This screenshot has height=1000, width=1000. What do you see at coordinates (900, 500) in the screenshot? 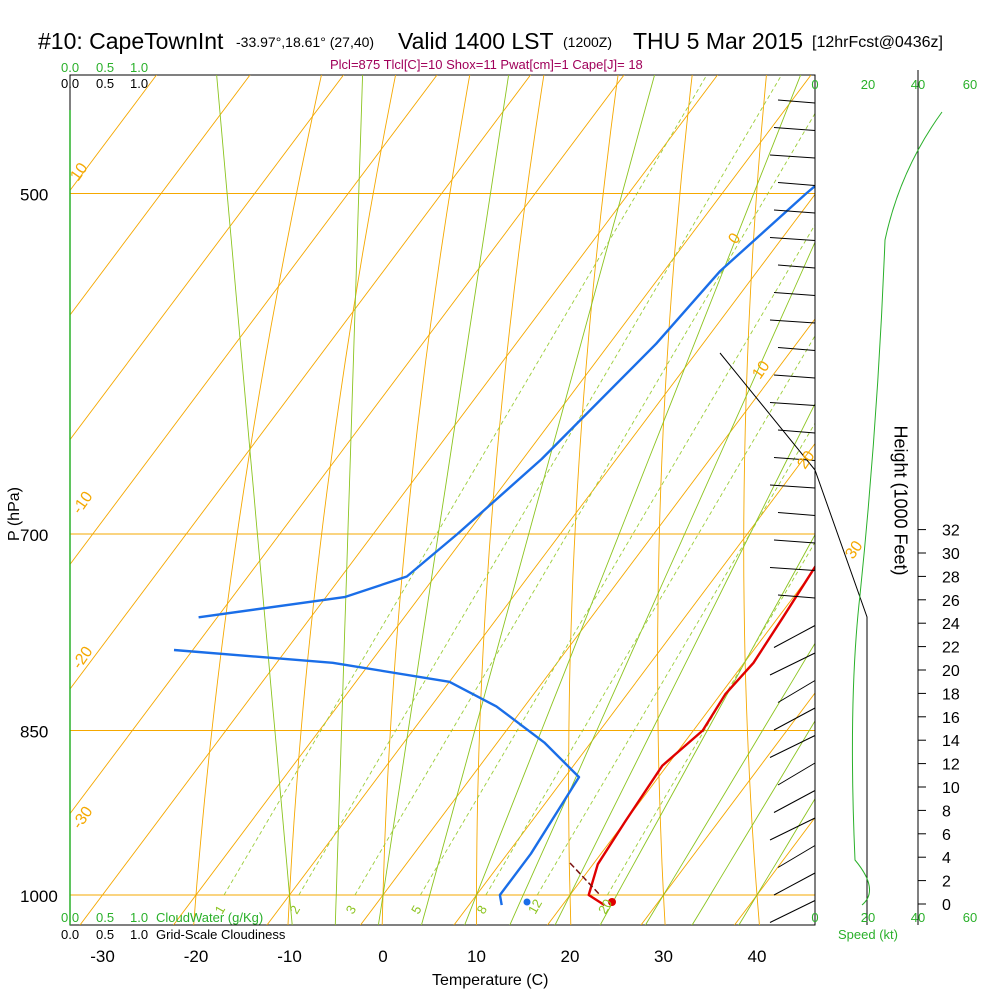
I see `right-axis-label: Height (1000 Feet)` at bounding box center [900, 500].